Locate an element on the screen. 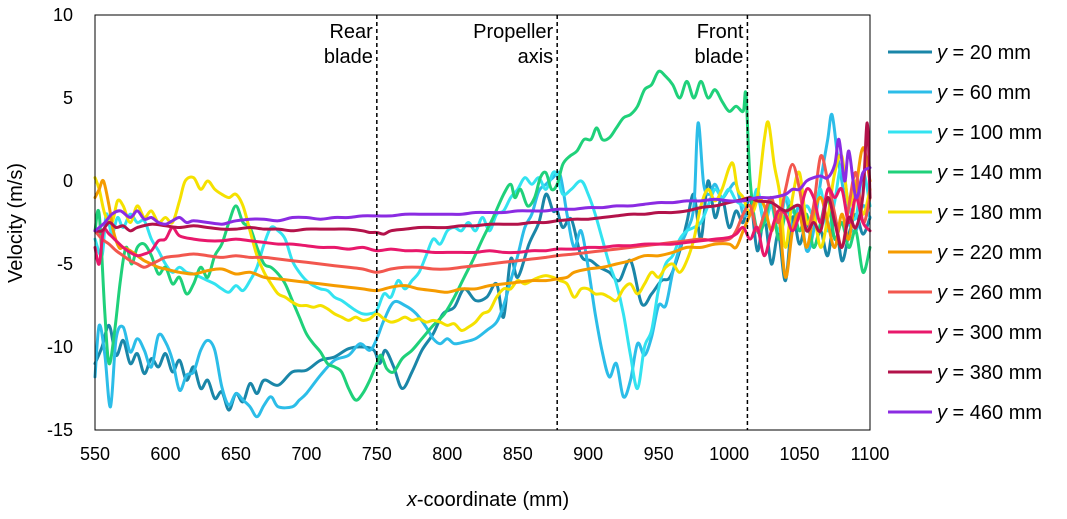 This screenshot has width=1067, height=519. legend-entry: y = 100 mm is located at coordinates (965, 133).